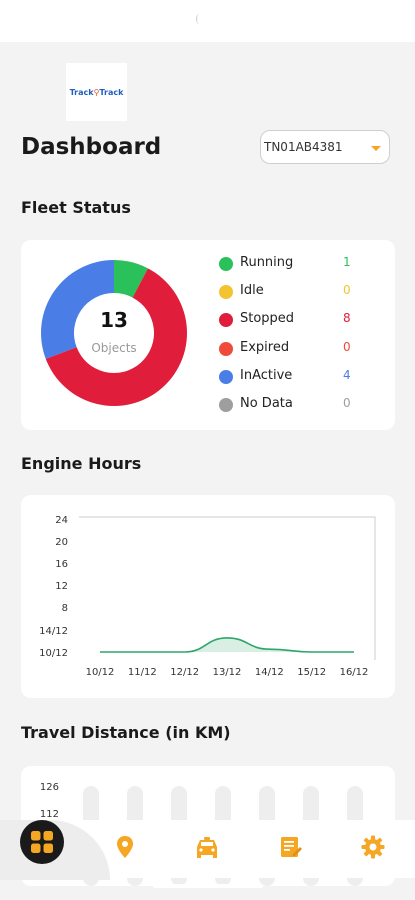  I want to click on legend-item-running: Running 1, so click(289, 264).